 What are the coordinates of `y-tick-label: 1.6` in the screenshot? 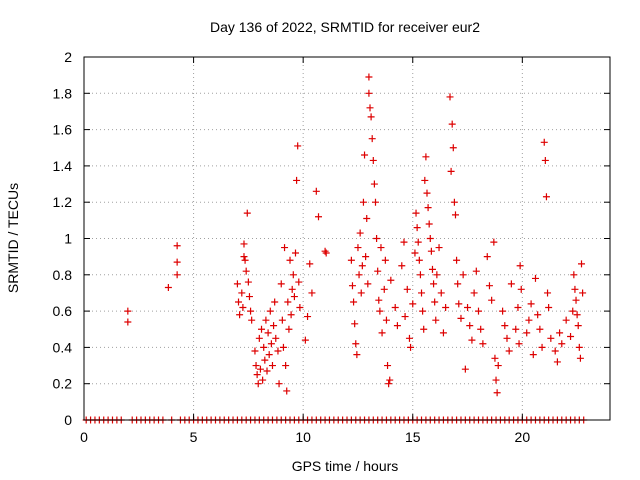 It's located at (63, 130).